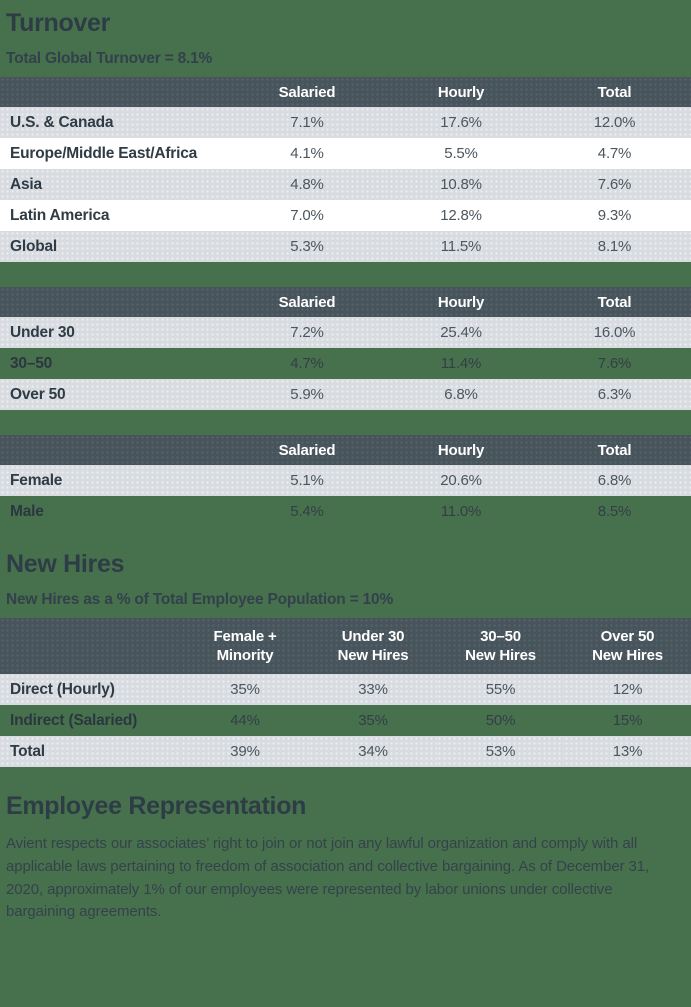  What do you see at coordinates (245, 720) in the screenshot?
I see `cell-value: 44%` at bounding box center [245, 720].